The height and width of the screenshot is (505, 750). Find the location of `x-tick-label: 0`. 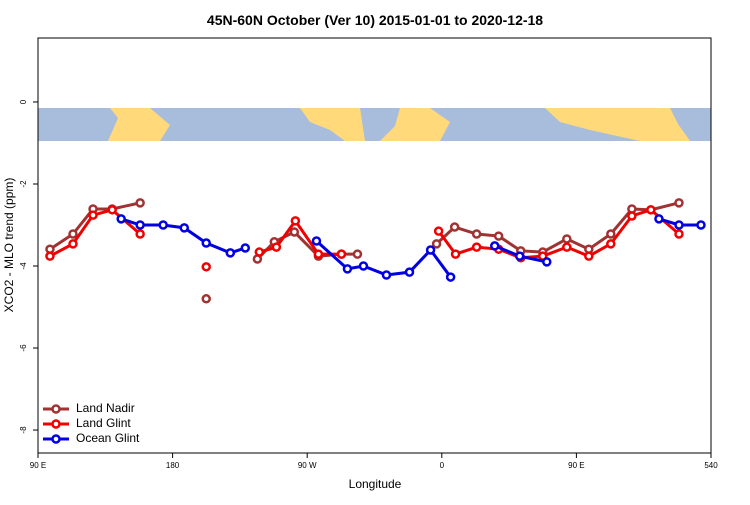

x-tick-label: 0 is located at coordinates (442, 465).